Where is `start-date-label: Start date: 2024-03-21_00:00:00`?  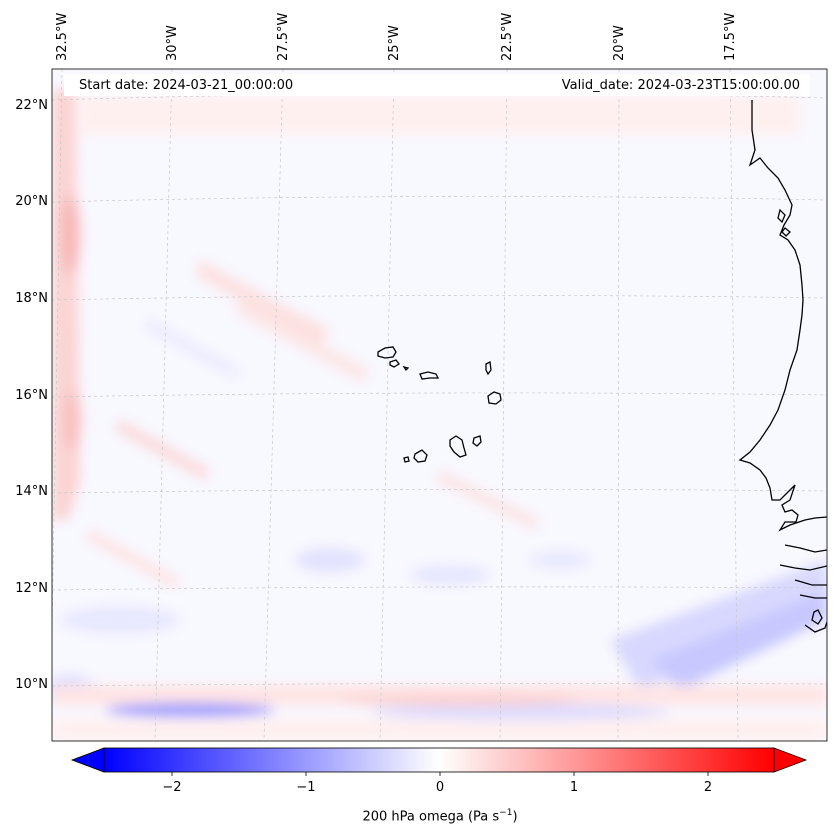 start-date-label: Start date: 2024-03-21_00:00:00 is located at coordinates (186, 85).